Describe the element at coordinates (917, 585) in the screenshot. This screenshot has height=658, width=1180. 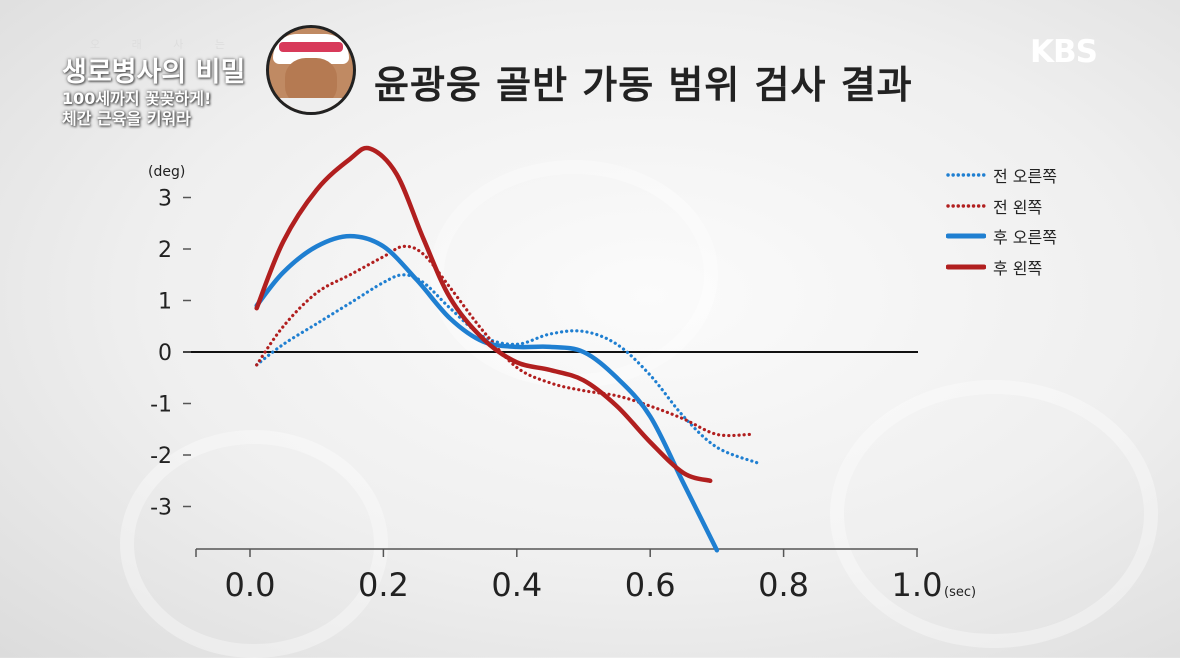
I see `x-tick-label: 1.0` at that location.